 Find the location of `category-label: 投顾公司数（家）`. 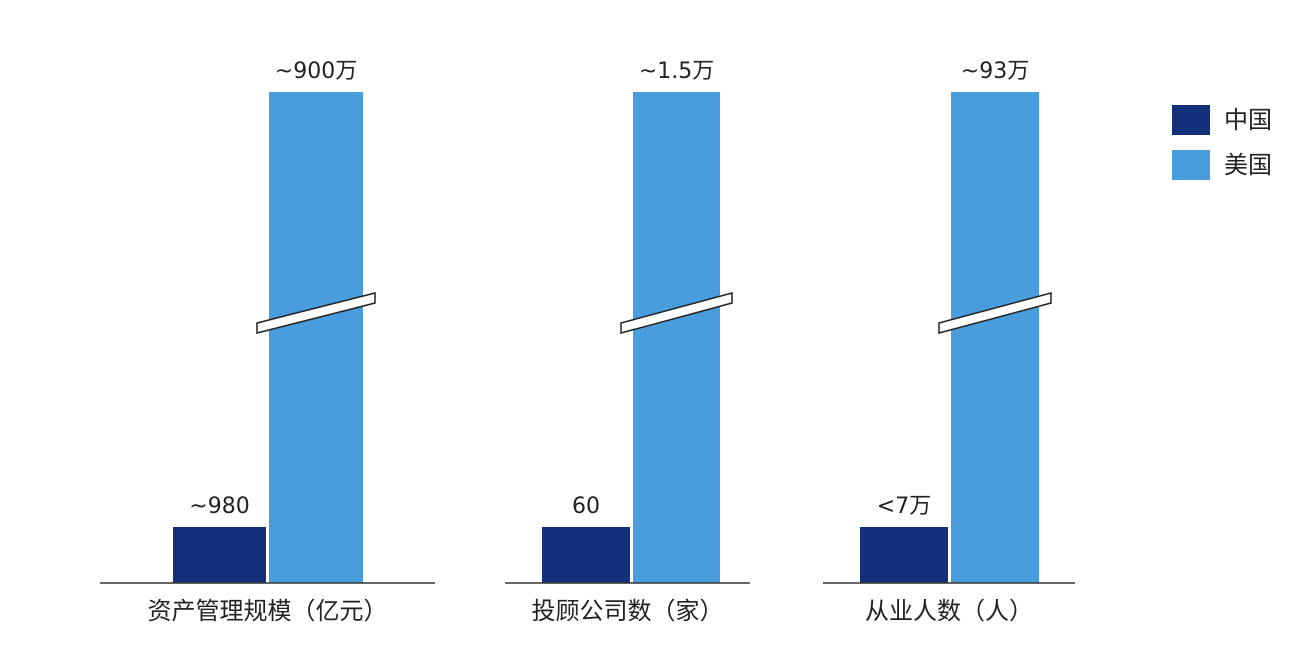

category-label: 投顾公司数（家） is located at coordinates (628, 611).